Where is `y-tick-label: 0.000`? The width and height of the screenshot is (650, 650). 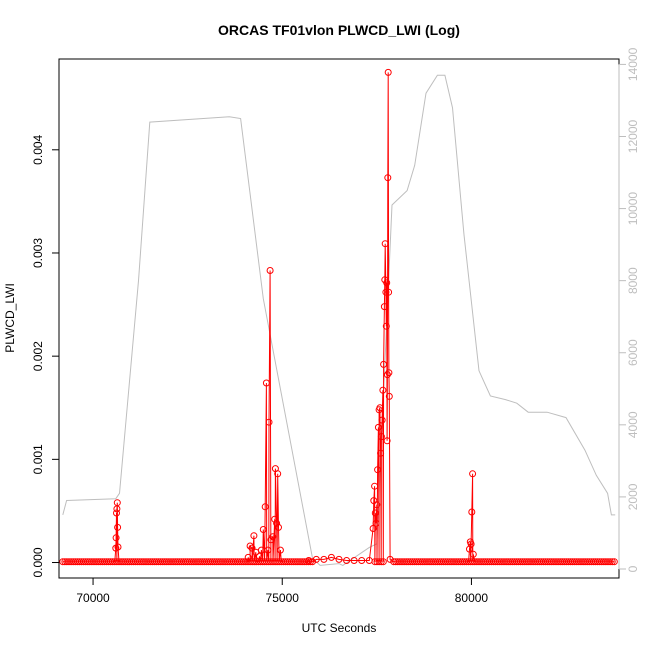 y-tick-label: 0.000 is located at coordinates (38, 562).